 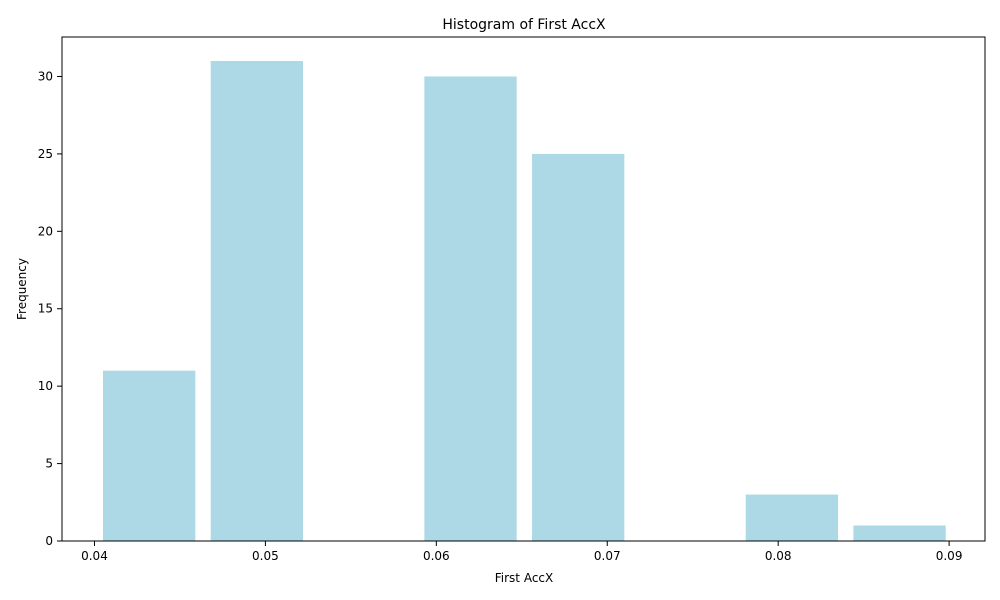 I want to click on y-tick-label: 0, so click(x=49, y=541).